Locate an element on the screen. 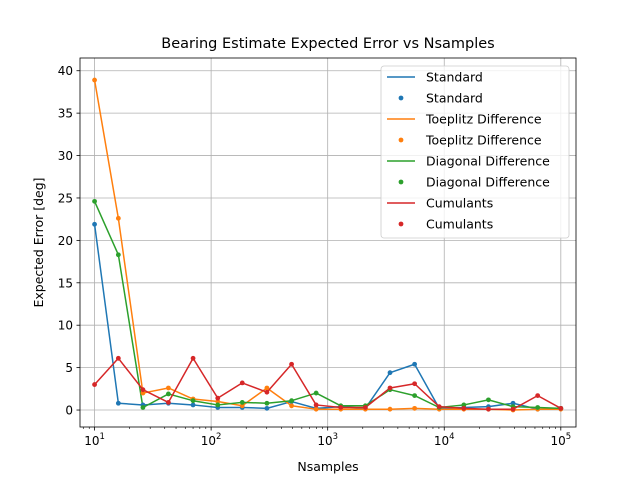 The width and height of the screenshot is (640, 480). legend-entry-marker: Standard is located at coordinates (454, 98).